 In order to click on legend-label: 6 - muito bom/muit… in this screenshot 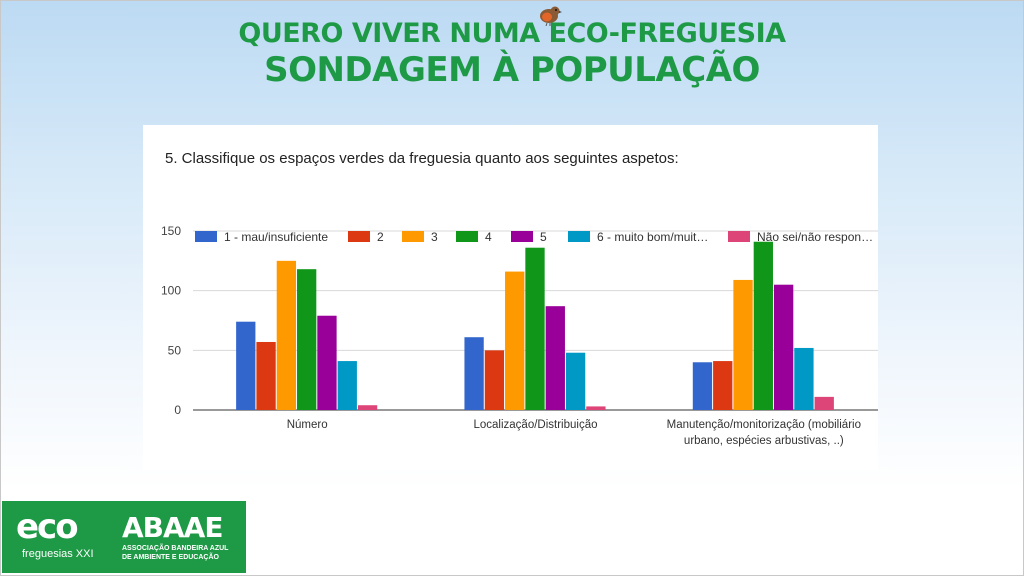, I will do `click(652, 237)`.